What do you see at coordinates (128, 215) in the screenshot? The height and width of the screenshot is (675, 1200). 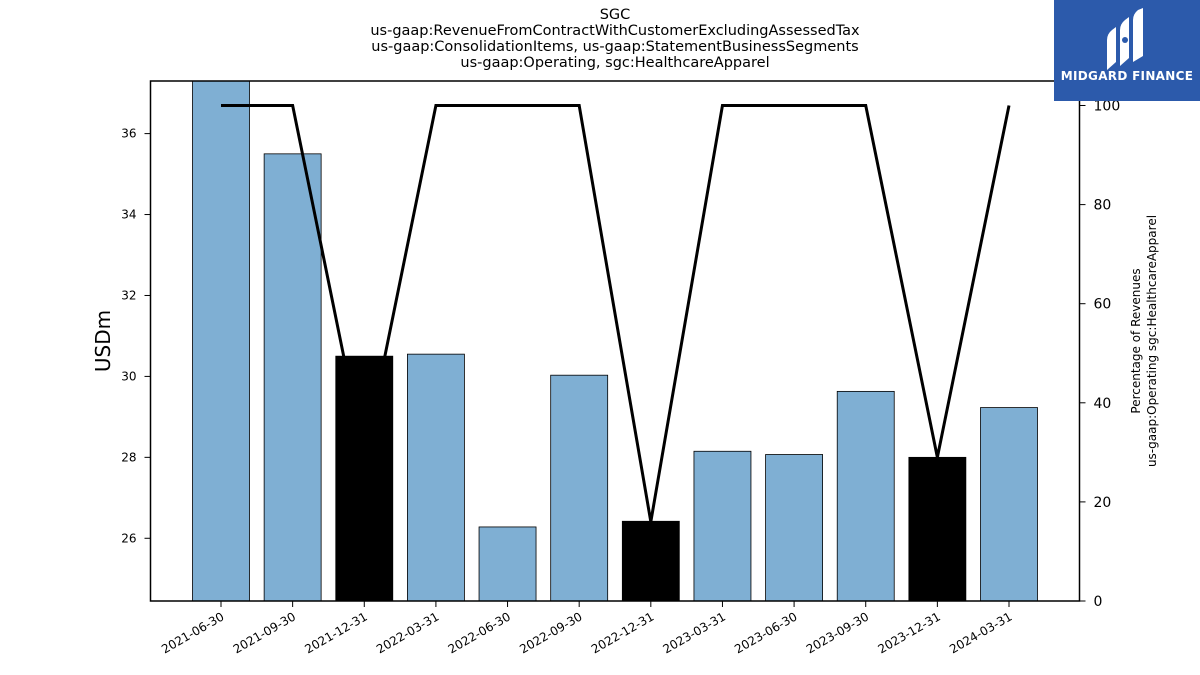 I see `y-tick-label: 34` at bounding box center [128, 215].